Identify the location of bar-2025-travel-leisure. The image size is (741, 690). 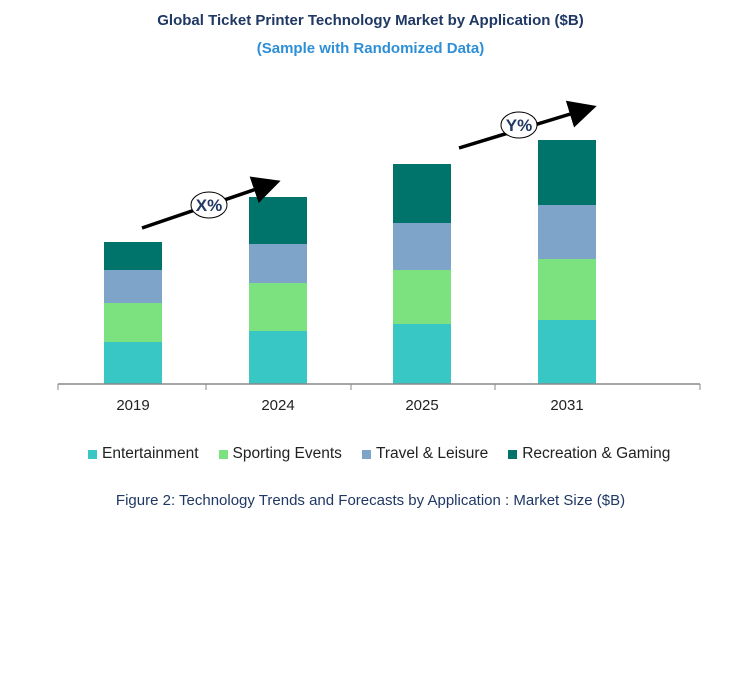
(422, 246).